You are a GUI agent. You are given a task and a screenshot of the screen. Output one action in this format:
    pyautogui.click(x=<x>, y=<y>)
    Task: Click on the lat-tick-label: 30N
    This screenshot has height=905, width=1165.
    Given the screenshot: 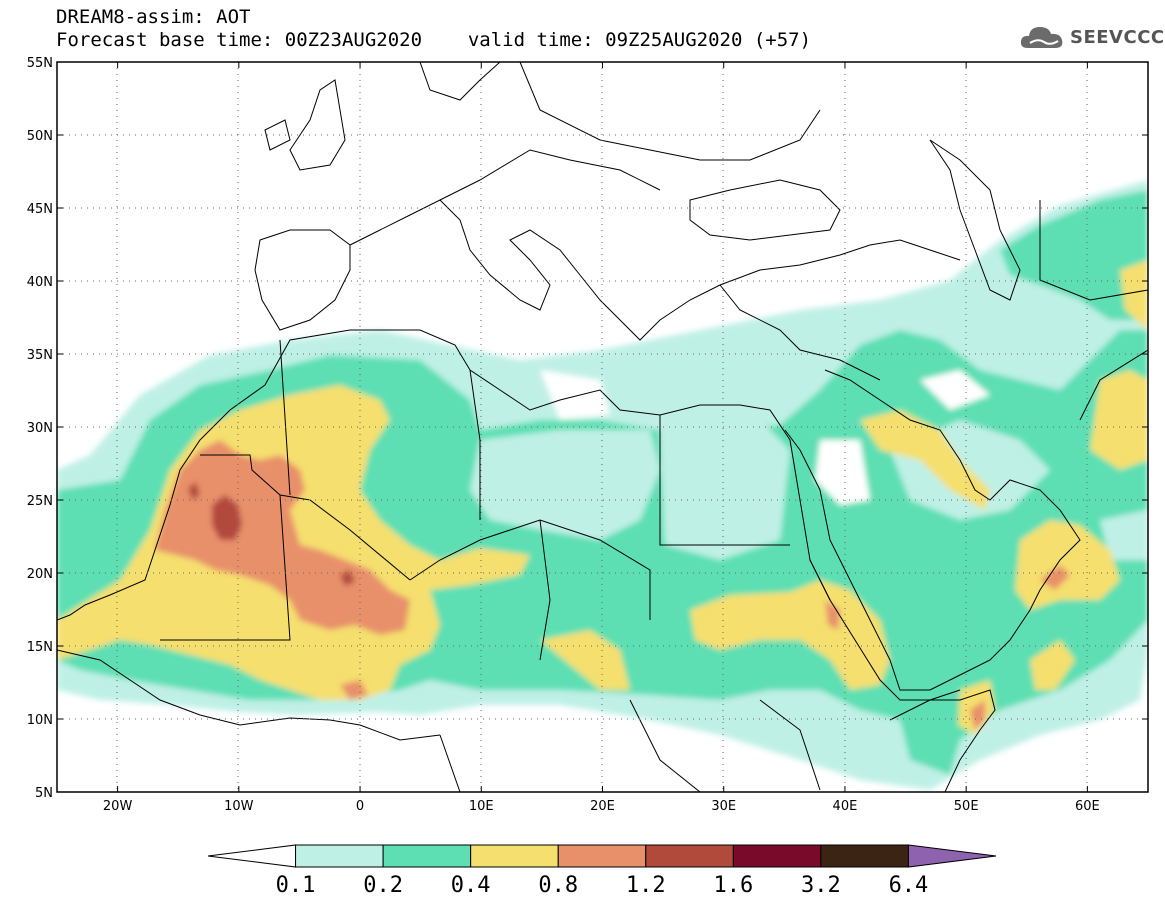 What is the action you would take?
    pyautogui.click(x=40, y=428)
    